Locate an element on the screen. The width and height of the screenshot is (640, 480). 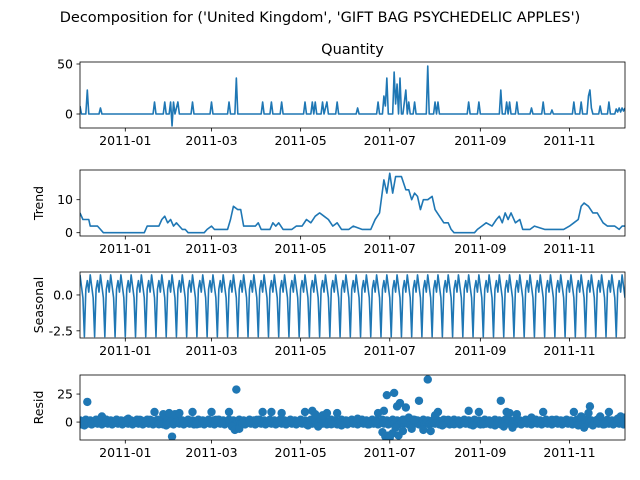
resid-ytick-label: 25 is located at coordinates (65, 394).